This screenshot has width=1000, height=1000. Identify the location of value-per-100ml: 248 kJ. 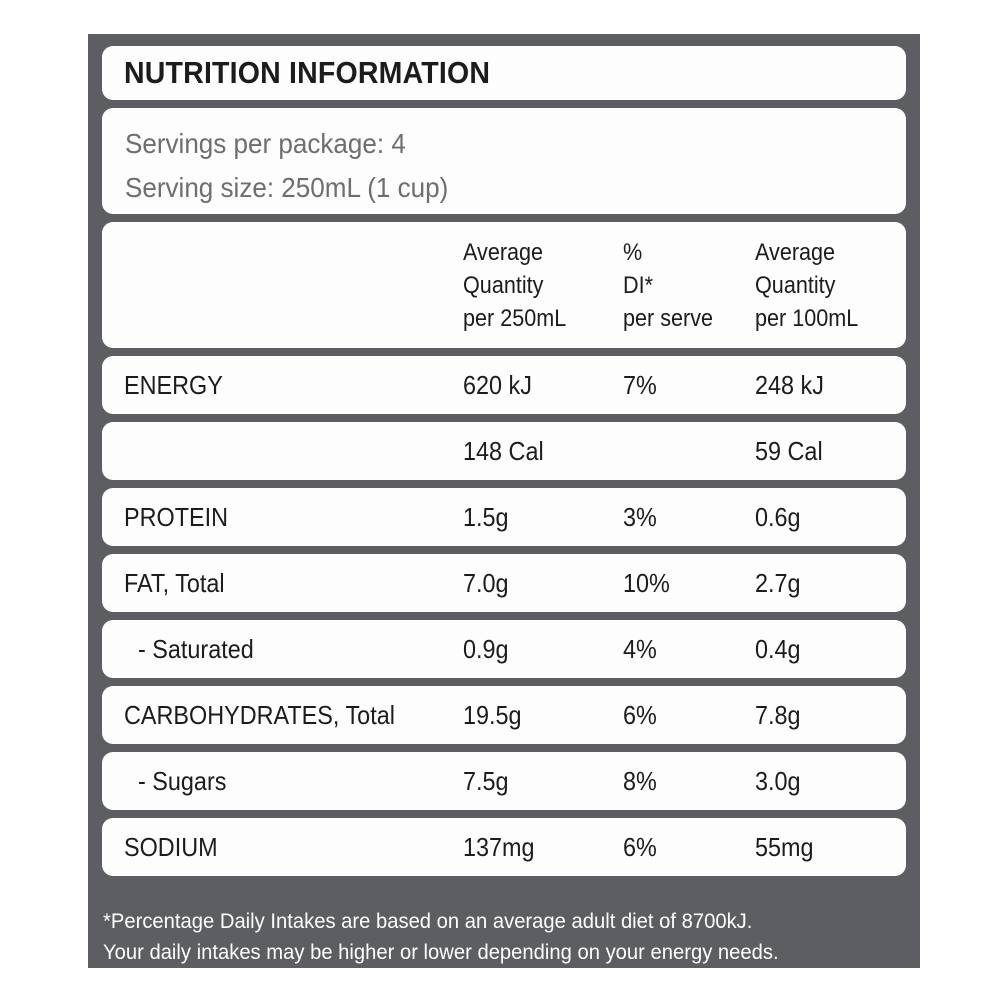
(789, 385).